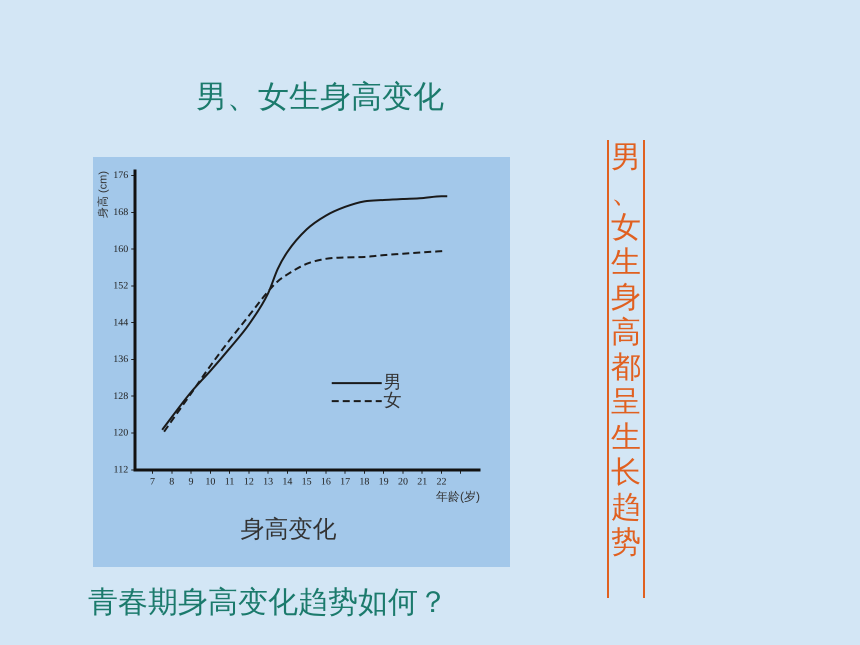  Describe the element at coordinates (307, 482) in the screenshot. I see `x-tick-label: 15` at that location.